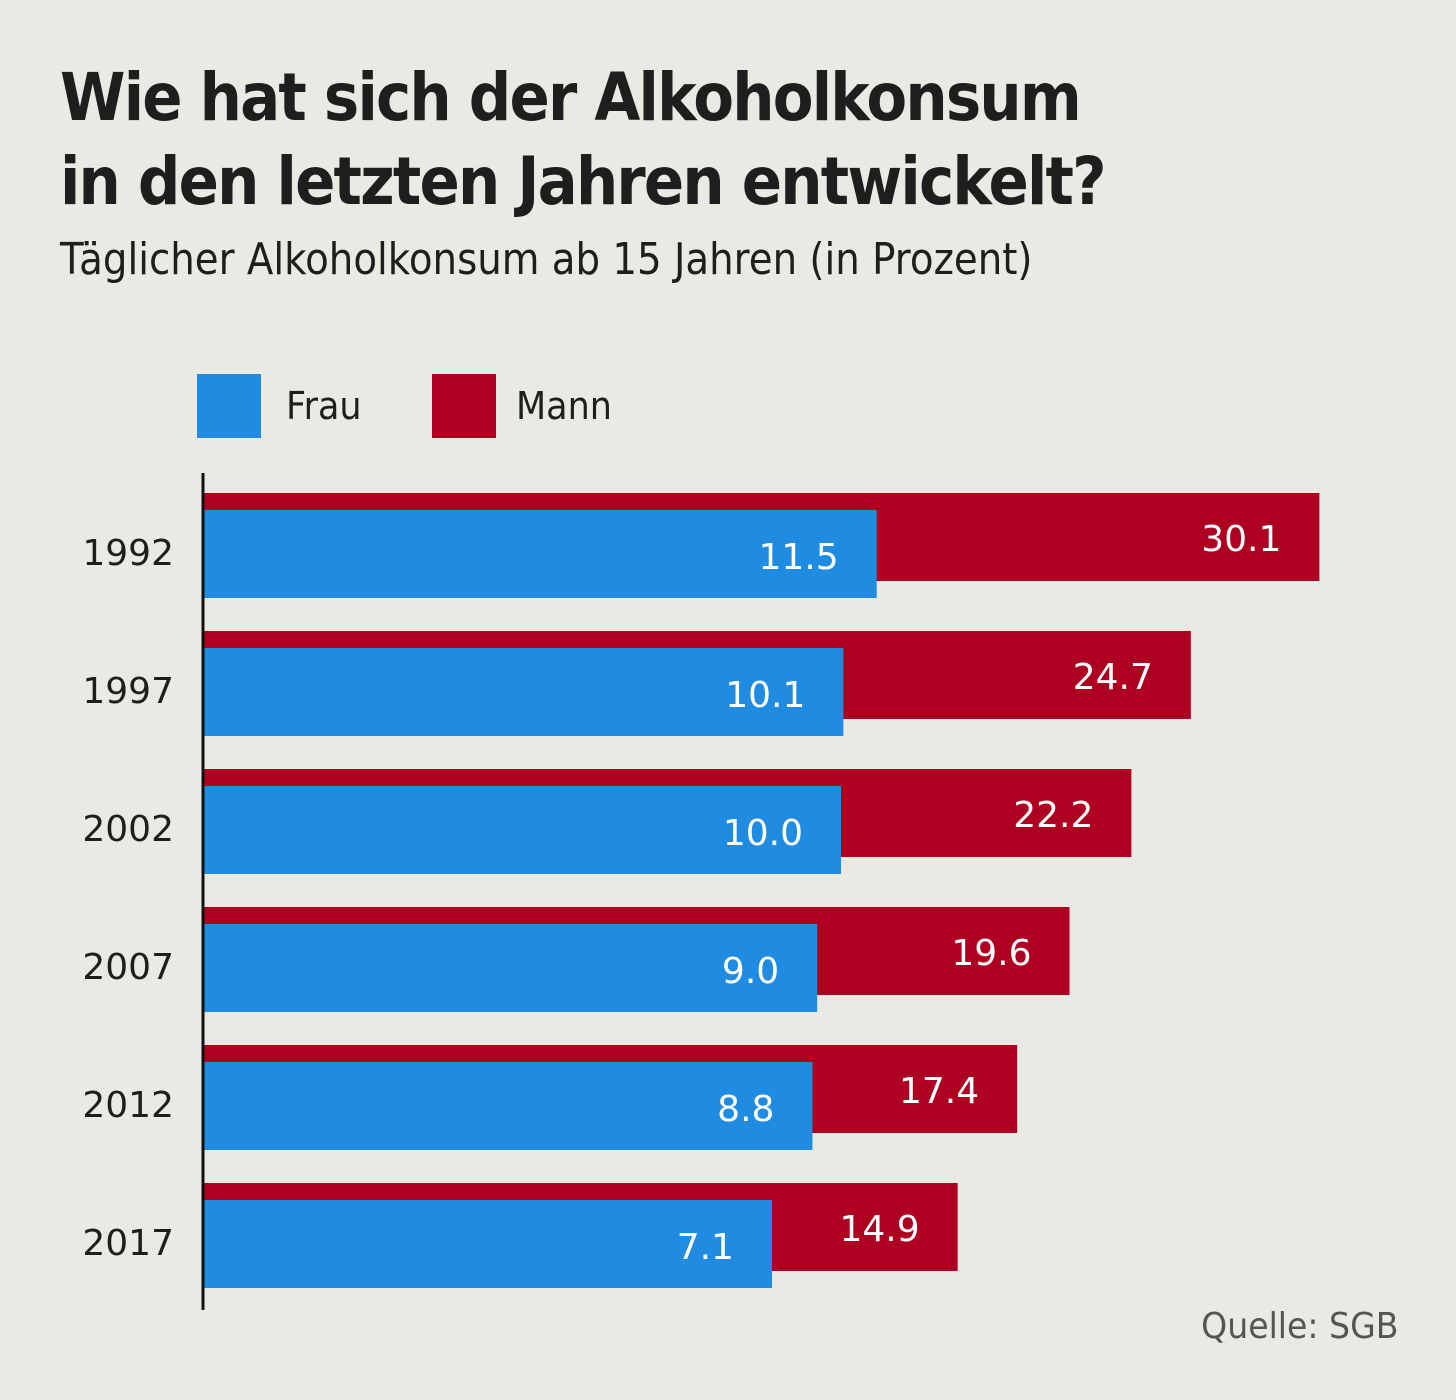 The image size is (1456, 1400). Describe the element at coordinates (324, 406) in the screenshot. I see `legend-label-frau: Frau` at that location.